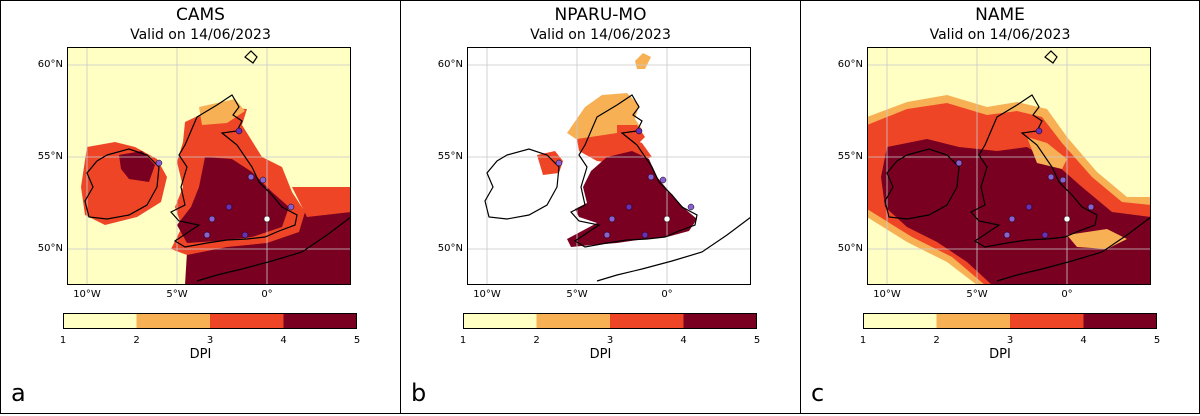 This screenshot has height=416, width=1200. I want to click on panel-a-england-wales-field, so click(233, 200).